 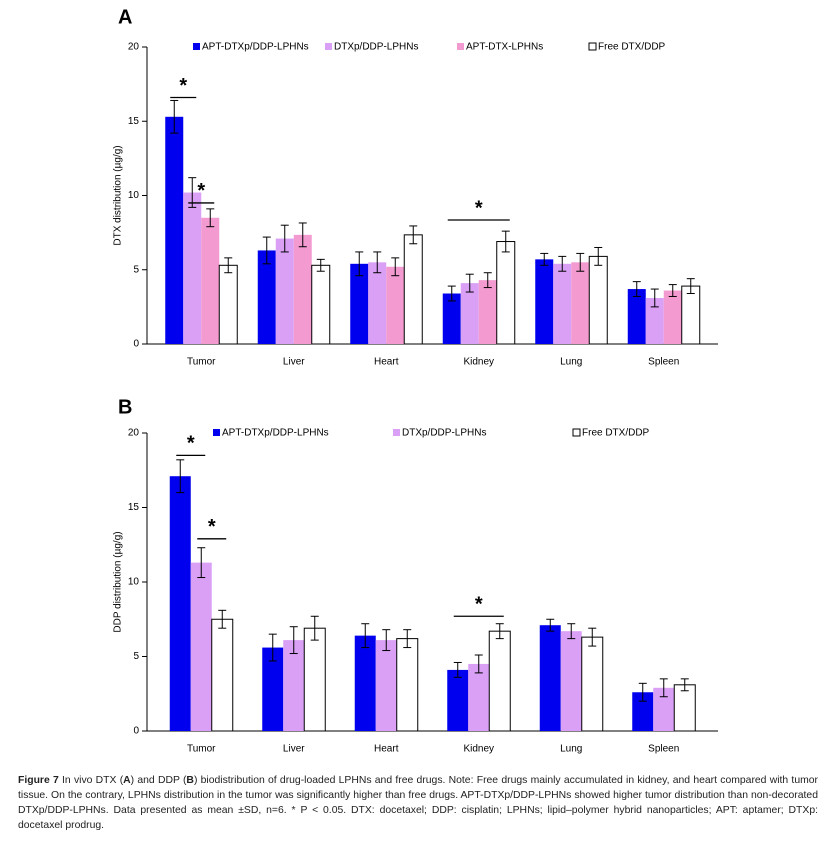 What do you see at coordinates (125, 17) in the screenshot?
I see `panel-label: A` at bounding box center [125, 17].